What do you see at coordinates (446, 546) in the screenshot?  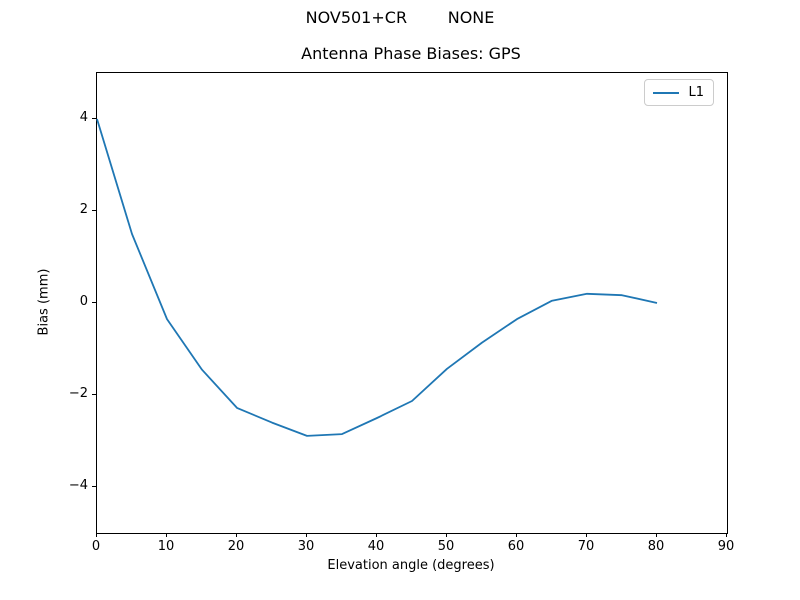 I see `x-tick-label: 50` at bounding box center [446, 546].